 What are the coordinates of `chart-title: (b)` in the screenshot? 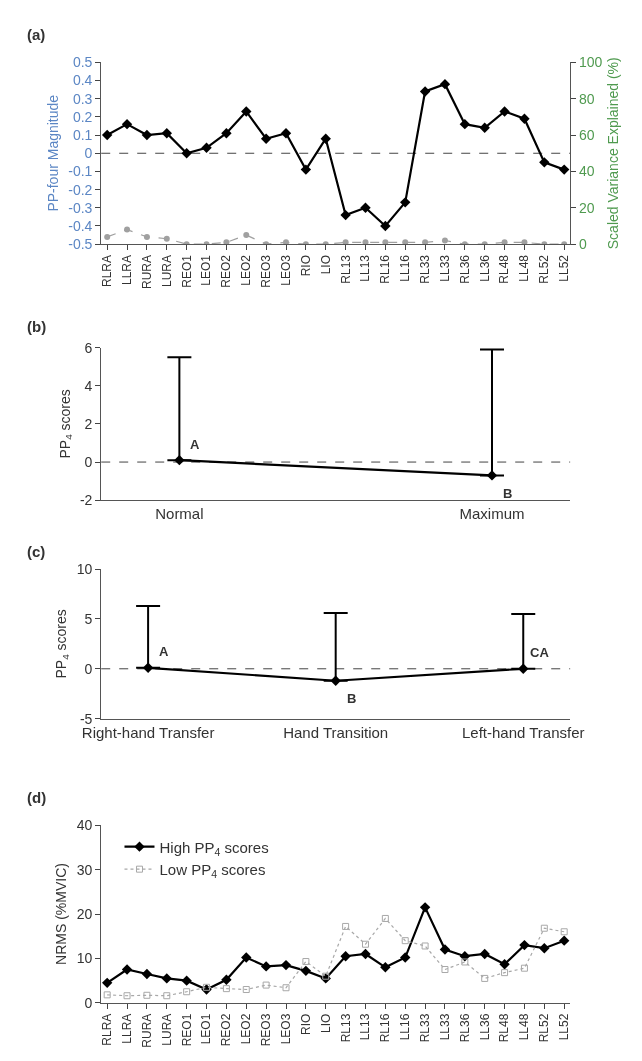 It's located at (37, 326).